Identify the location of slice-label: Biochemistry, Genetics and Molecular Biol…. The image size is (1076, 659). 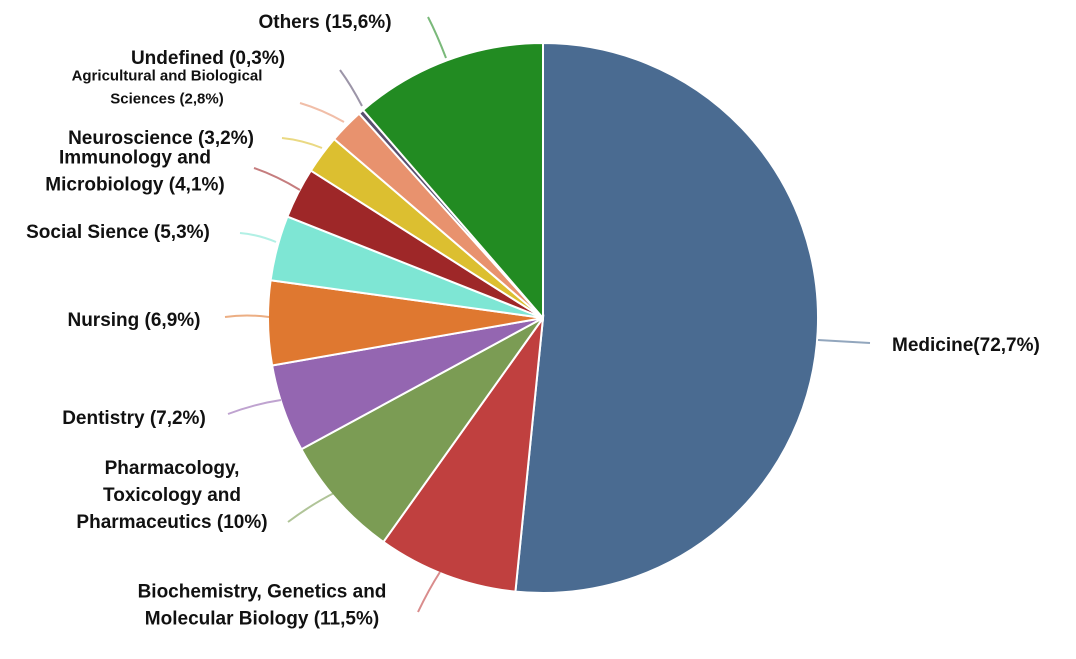
(262, 606).